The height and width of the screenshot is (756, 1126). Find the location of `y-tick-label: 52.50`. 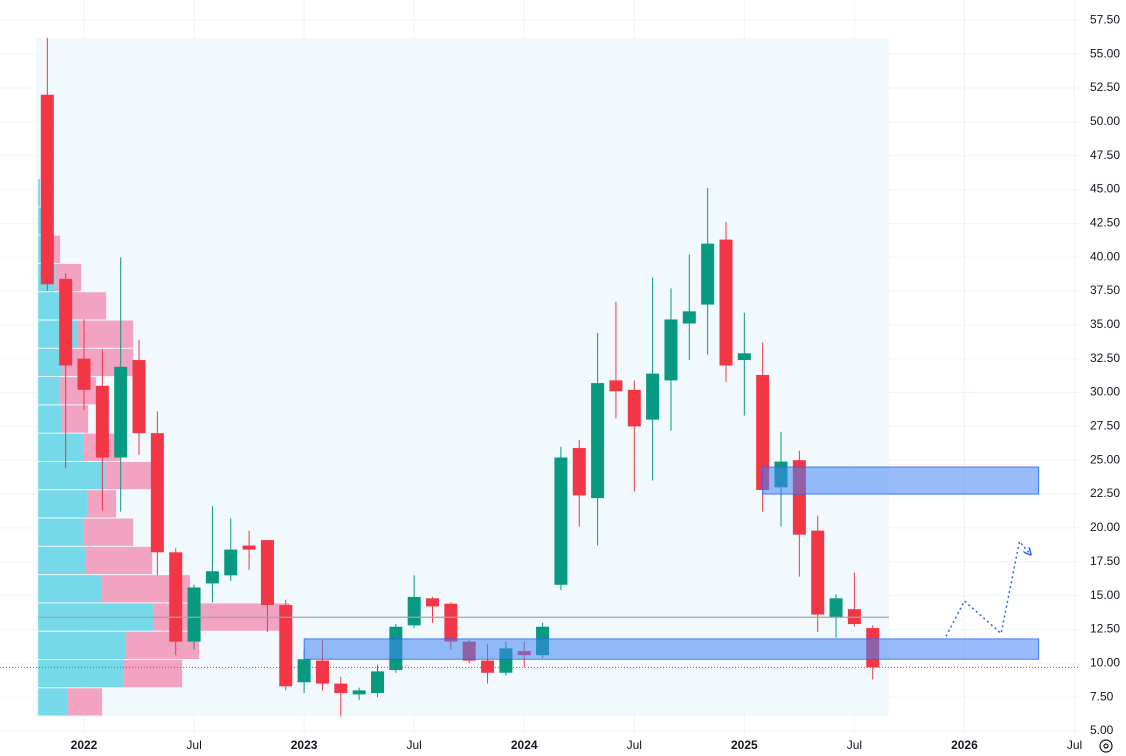

y-tick-label: 52.50 is located at coordinates (1105, 87).